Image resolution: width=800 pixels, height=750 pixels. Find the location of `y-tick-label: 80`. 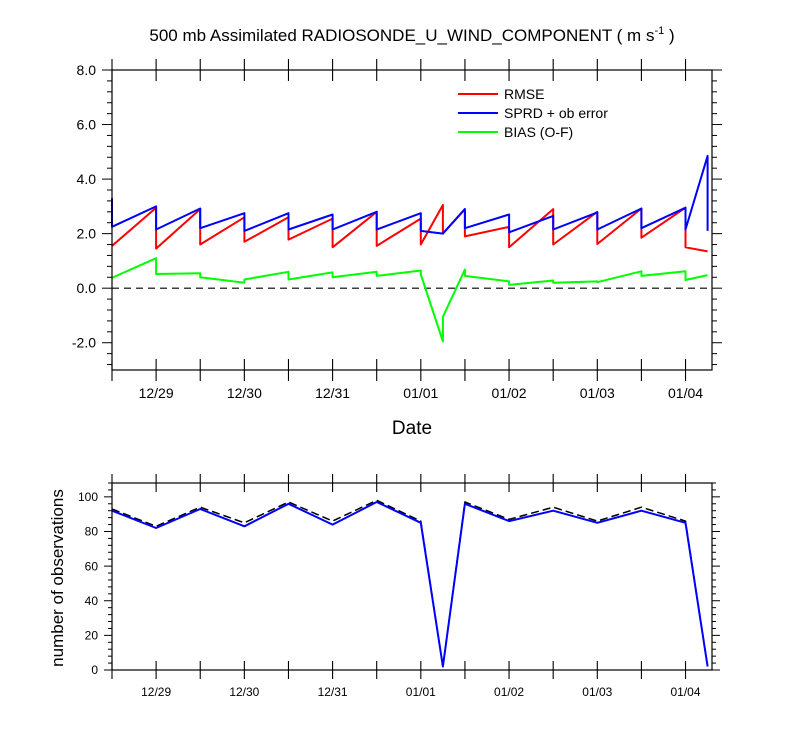

y-tick-label: 80 is located at coordinates (92, 532).